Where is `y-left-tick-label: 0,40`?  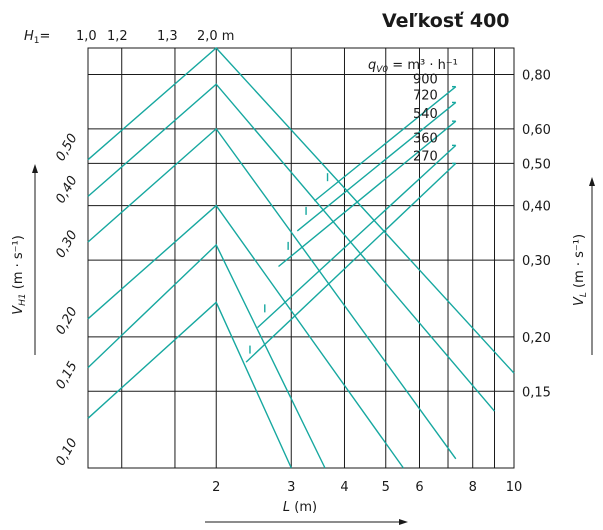 y-left-tick-label: 0,40 is located at coordinates (66, 190).